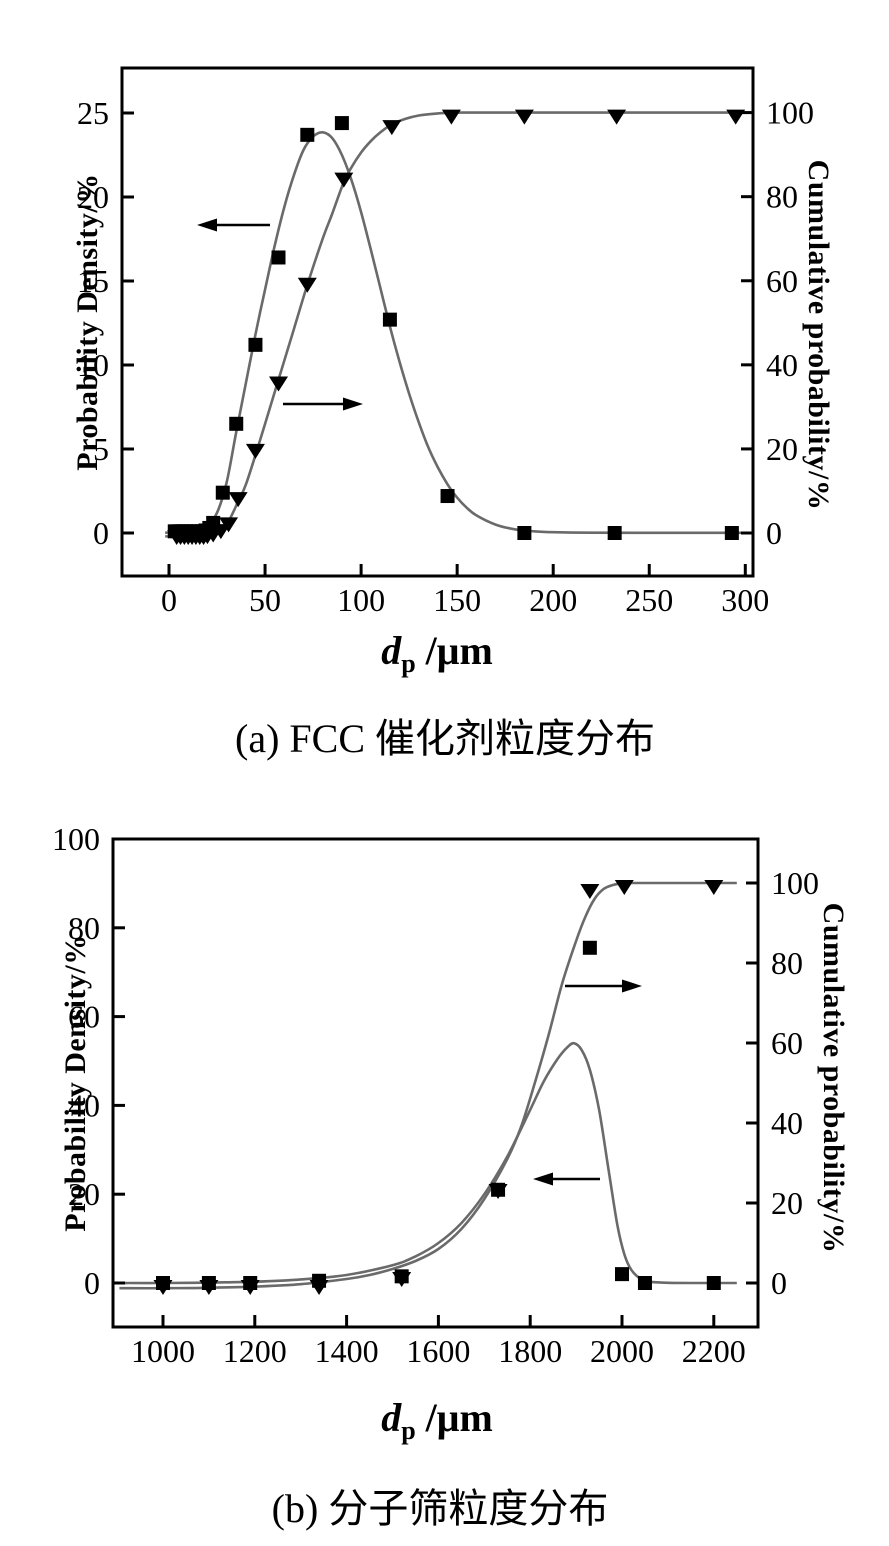  I want to click on left-tick-label: 80, so click(84, 928).